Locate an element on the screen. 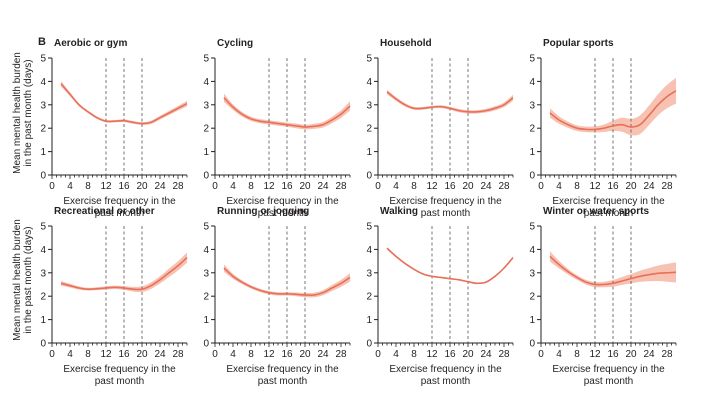  panel-title: Walking is located at coordinates (399, 211).